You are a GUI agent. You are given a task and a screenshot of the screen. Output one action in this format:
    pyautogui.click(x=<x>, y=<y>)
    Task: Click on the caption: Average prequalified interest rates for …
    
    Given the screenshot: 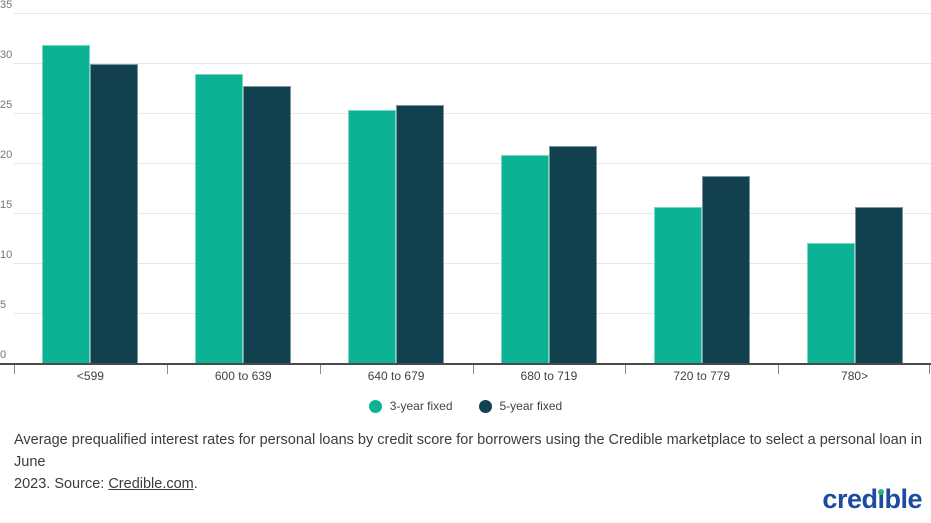 What is the action you would take?
    pyautogui.click(x=470, y=462)
    